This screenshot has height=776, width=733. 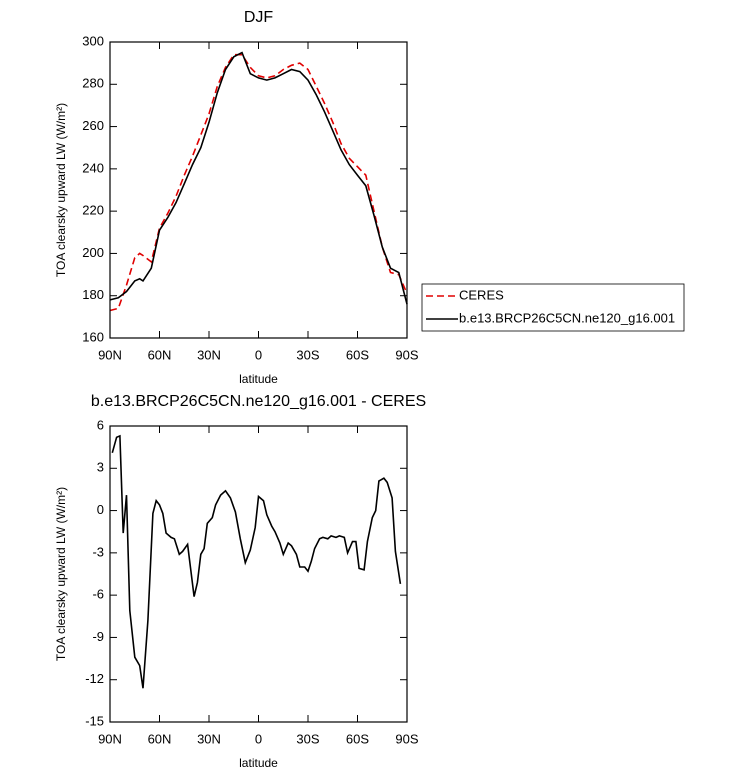 I want to click on y-tick-label: 220, so click(x=93, y=210).